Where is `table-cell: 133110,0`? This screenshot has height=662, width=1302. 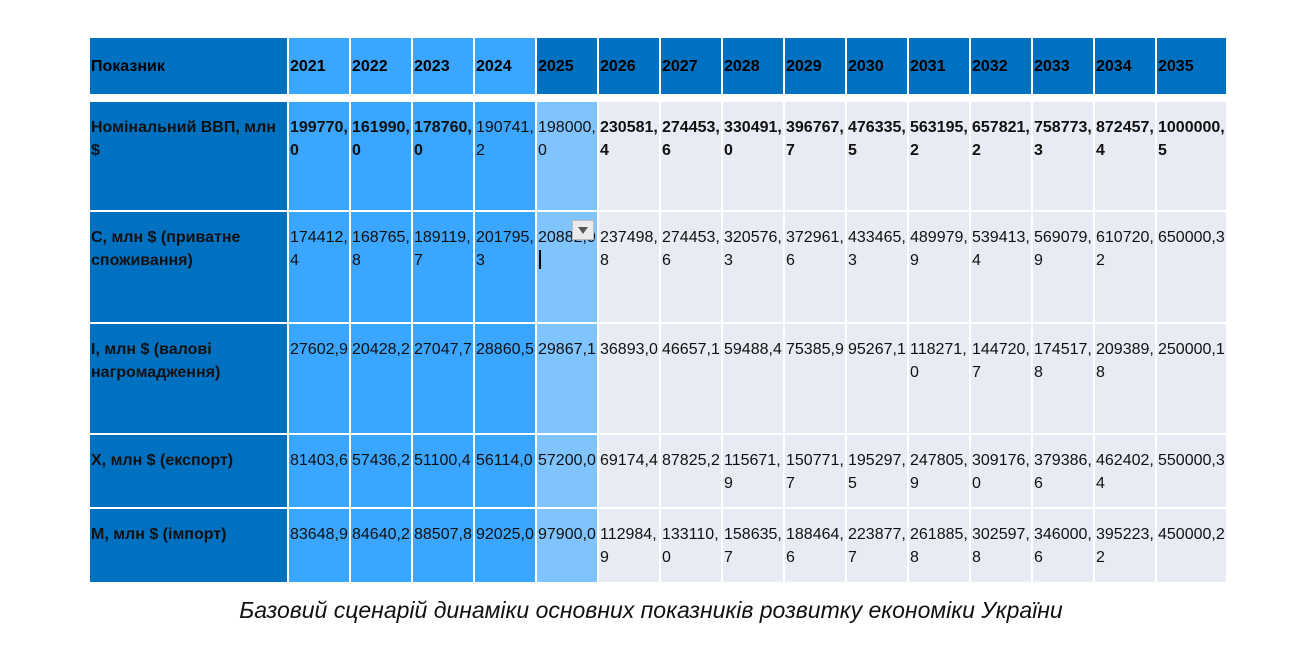 table-cell: 133110,0 is located at coordinates (692, 546).